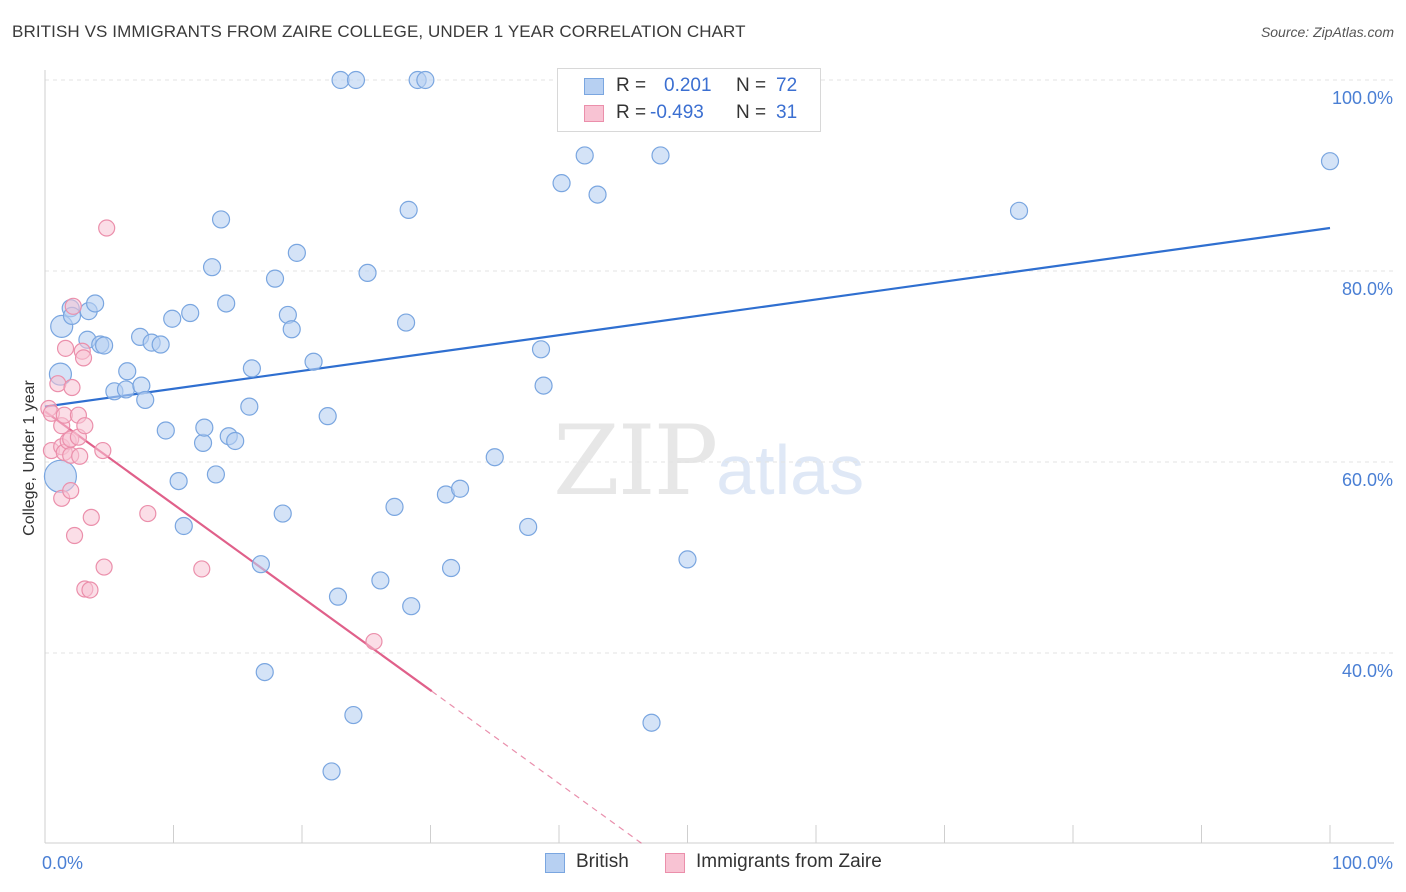  Describe the element at coordinates (1367, 289) in the screenshot. I see `y-tick-label: 80.0%` at that location.